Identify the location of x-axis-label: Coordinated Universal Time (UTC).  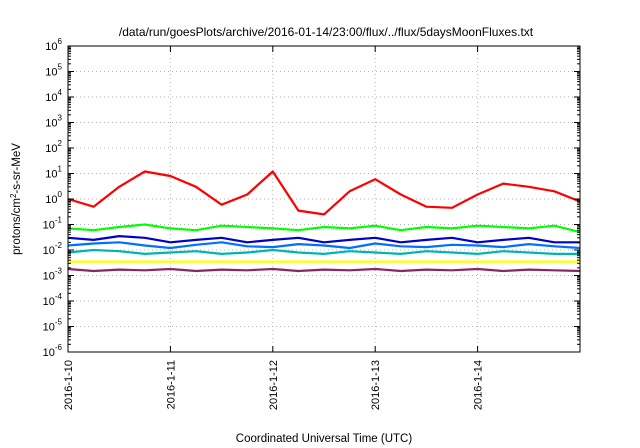
(324, 439).